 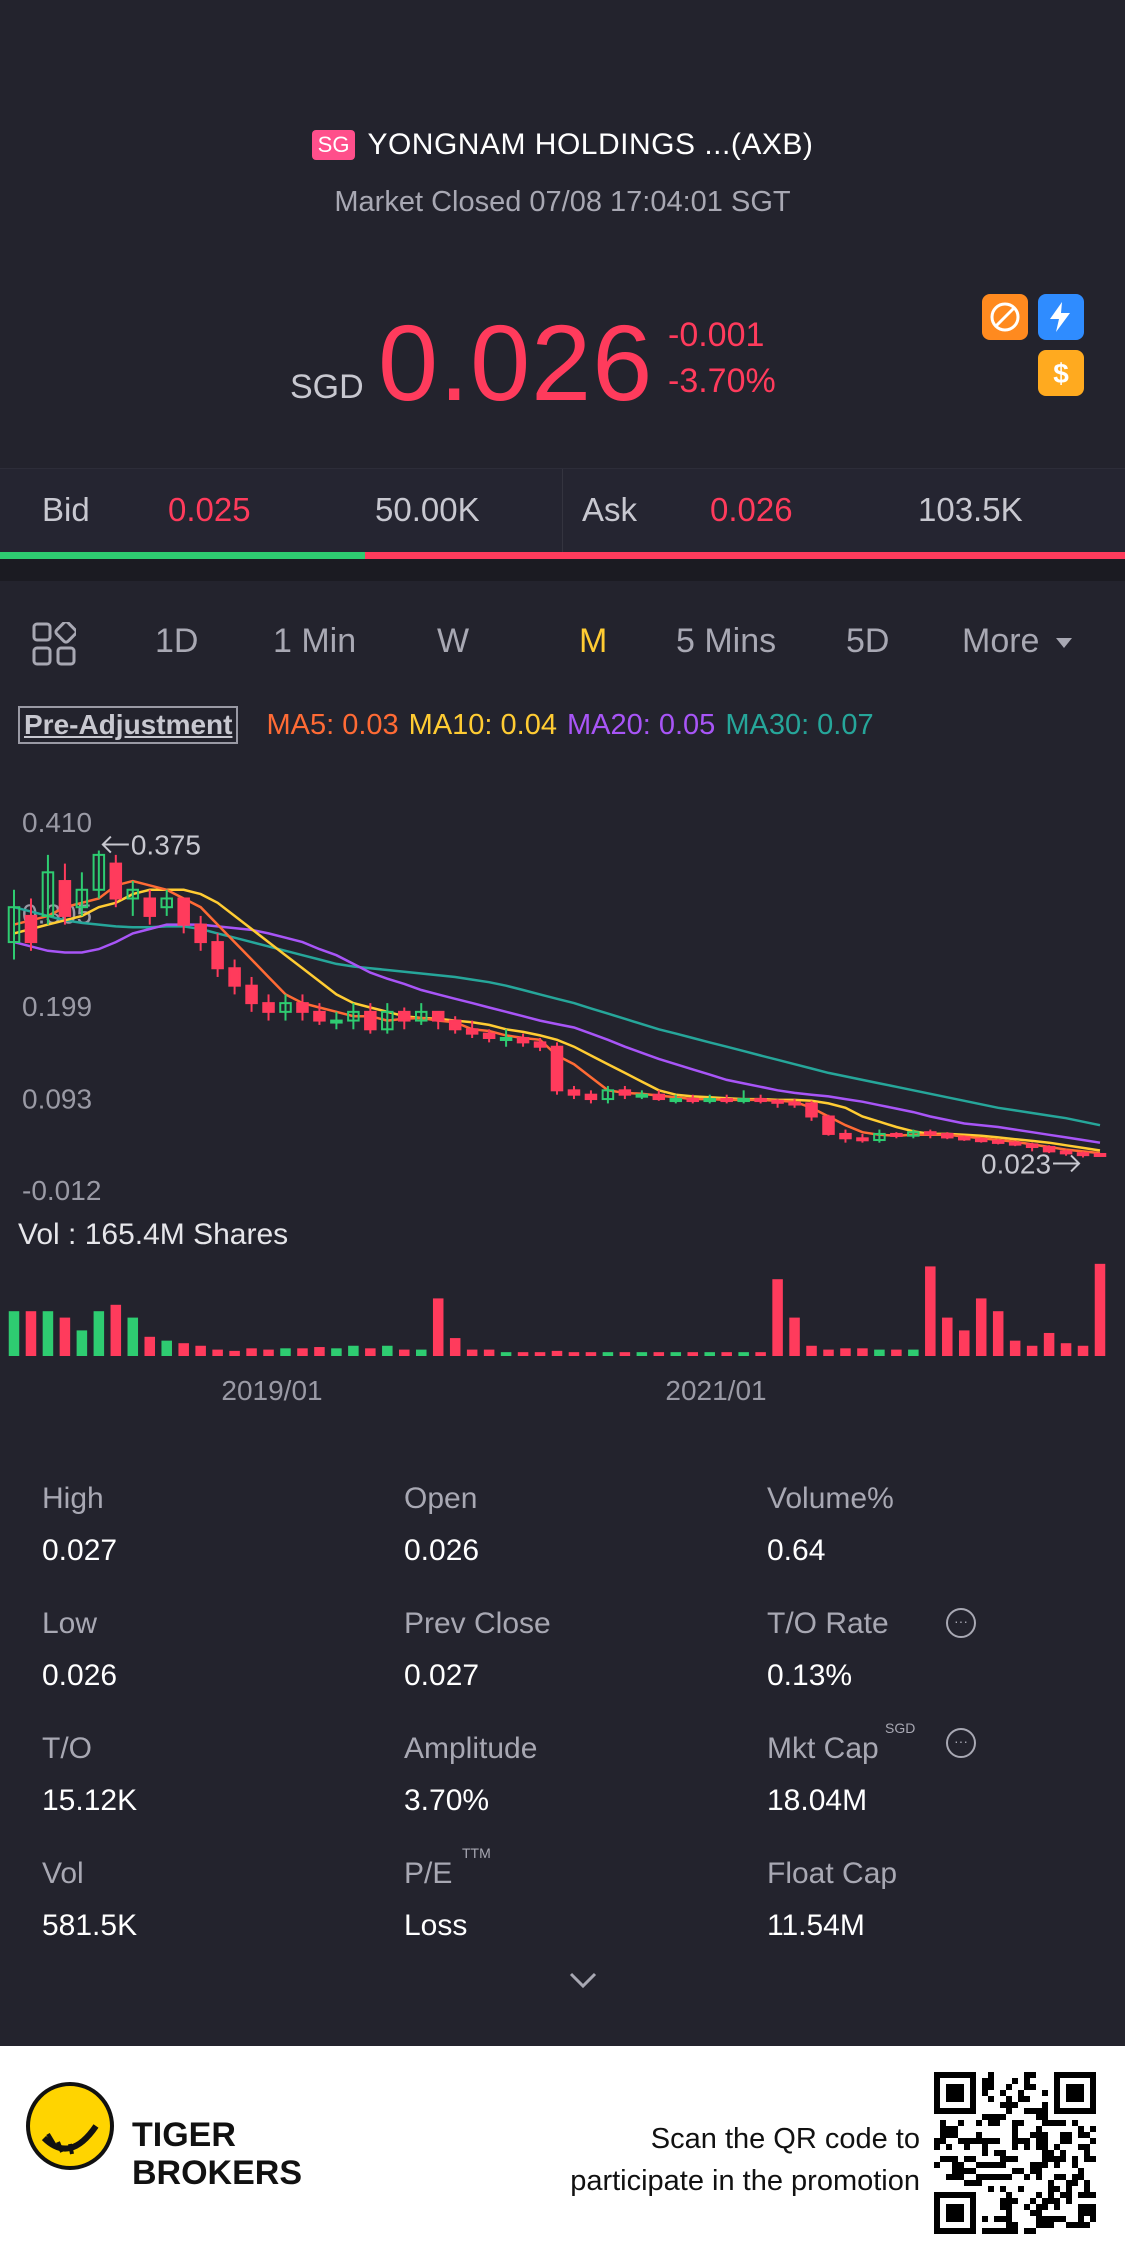 I want to click on stat-t-o-rate: T/O Rate 0.13%, so click(x=828, y=1650).